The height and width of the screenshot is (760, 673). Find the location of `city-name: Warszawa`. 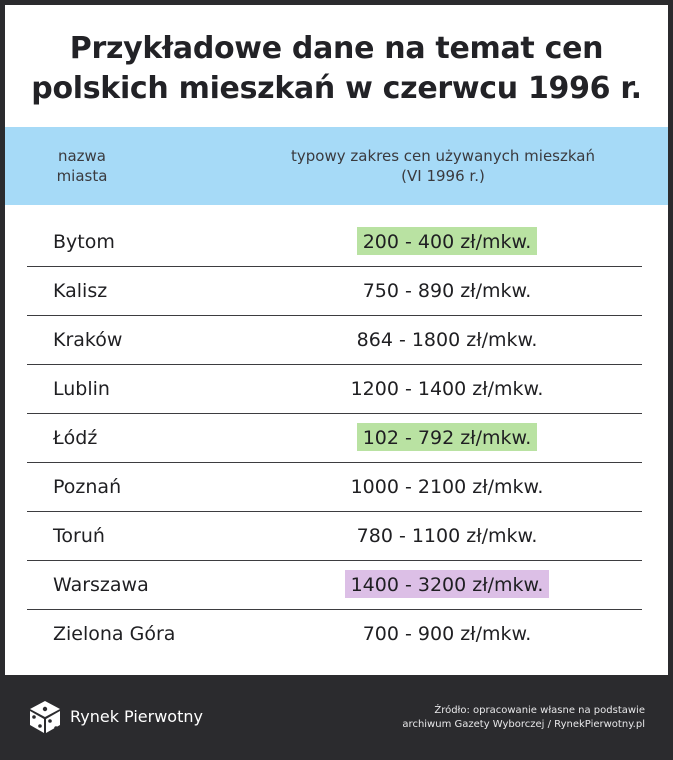

city-name: Warszawa is located at coordinates (101, 585).